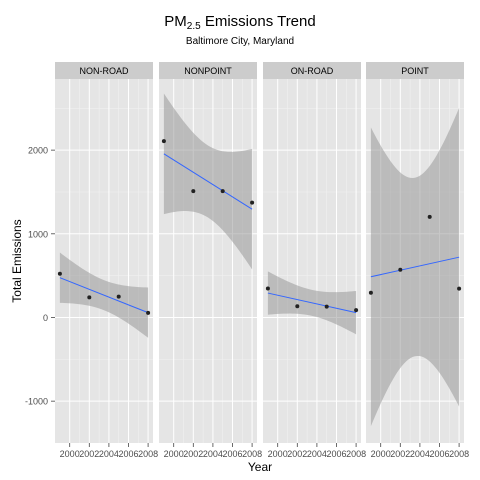  I want to click on title-subscript: 2.5, so click(193, 26).